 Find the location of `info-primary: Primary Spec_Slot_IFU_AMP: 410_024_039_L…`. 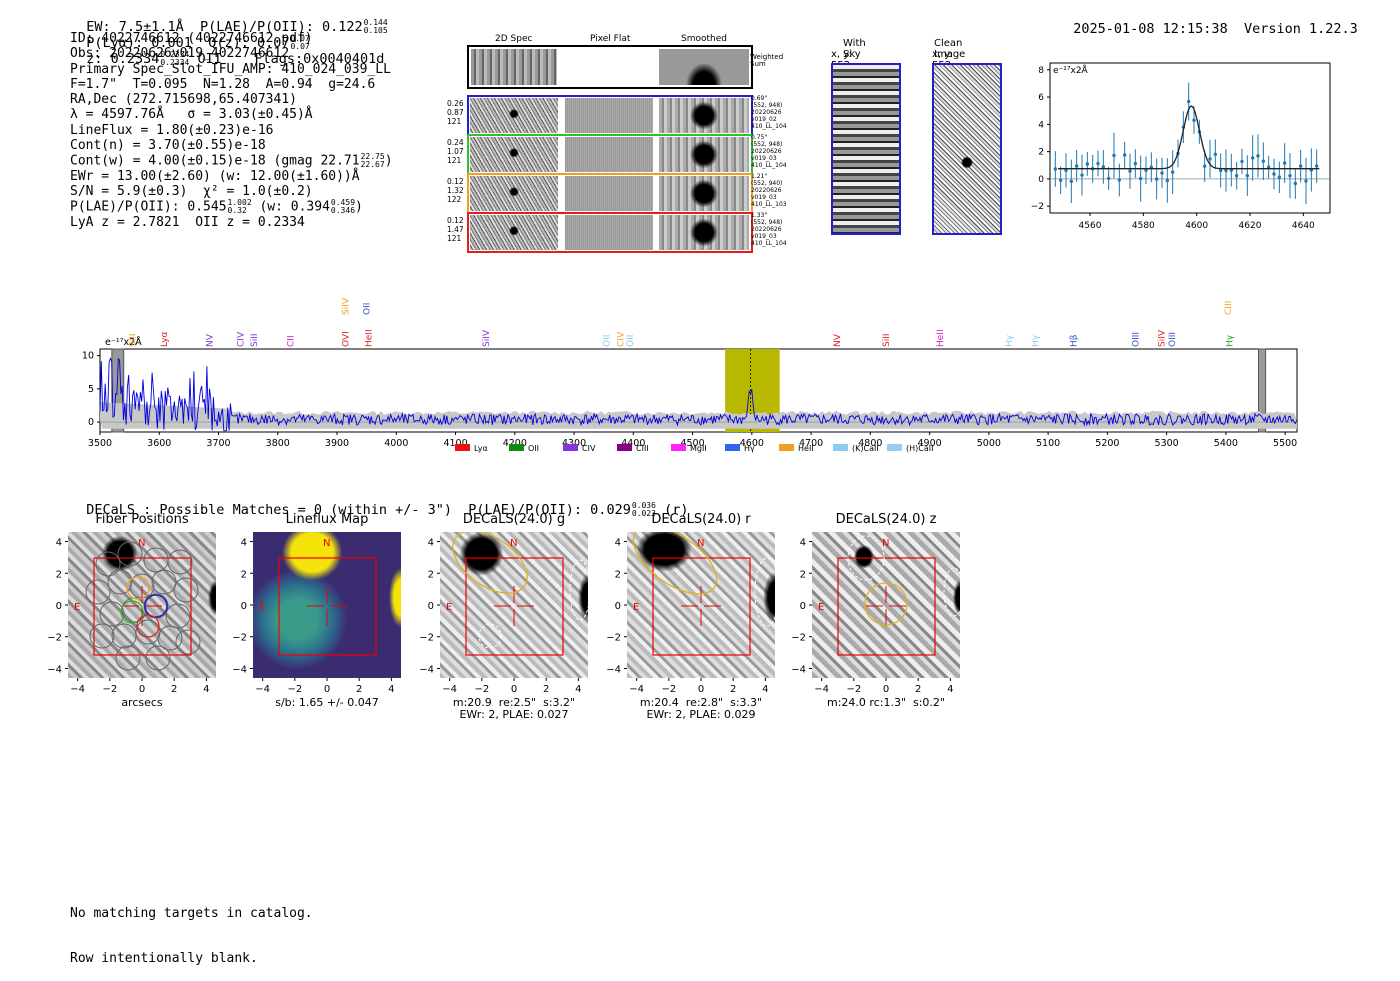

info-primary: Primary Spec_Slot_IFU_AMP: 410_024_039_L… is located at coordinates (230, 69).